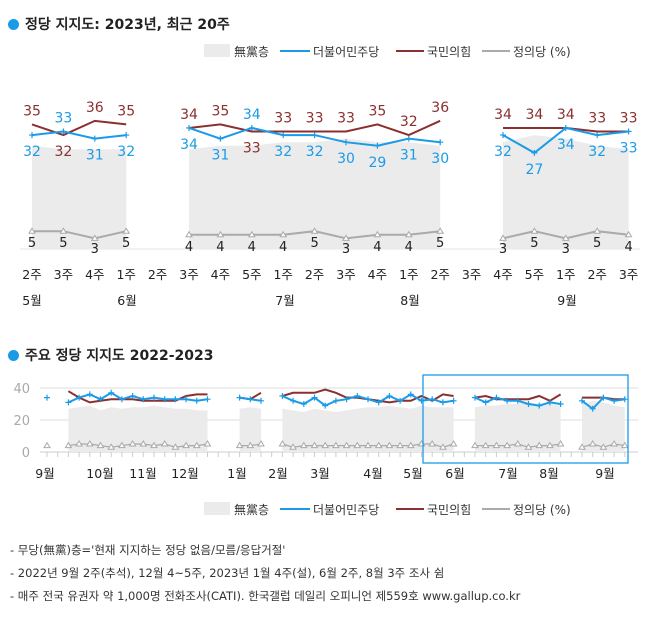 This screenshot has width=658, height=619. Describe the element at coordinates (449, 52) in the screenshot. I see `legend-label: 국민의힘` at that location.